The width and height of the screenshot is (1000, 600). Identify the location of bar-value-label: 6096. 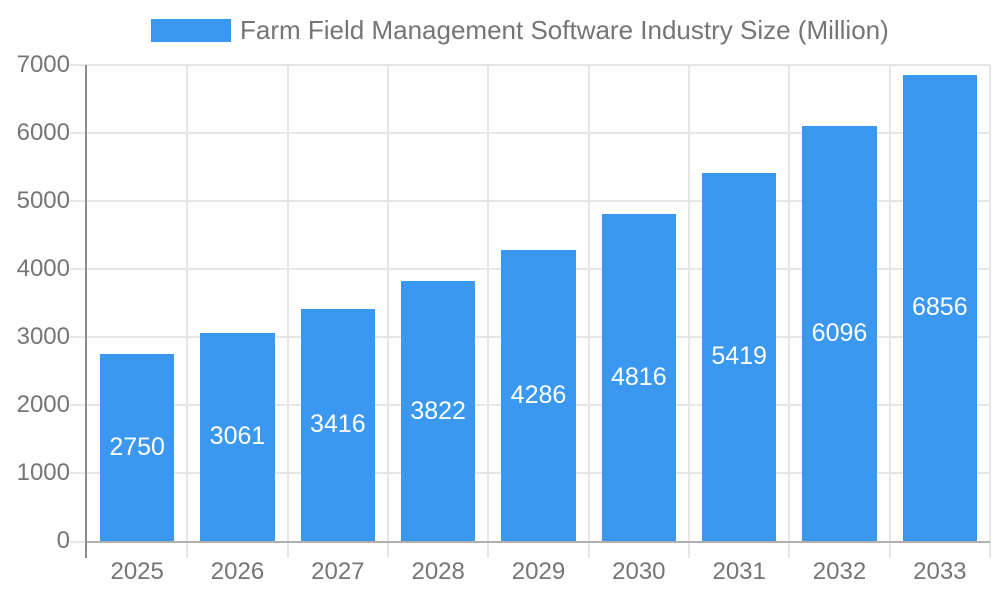
(839, 333).